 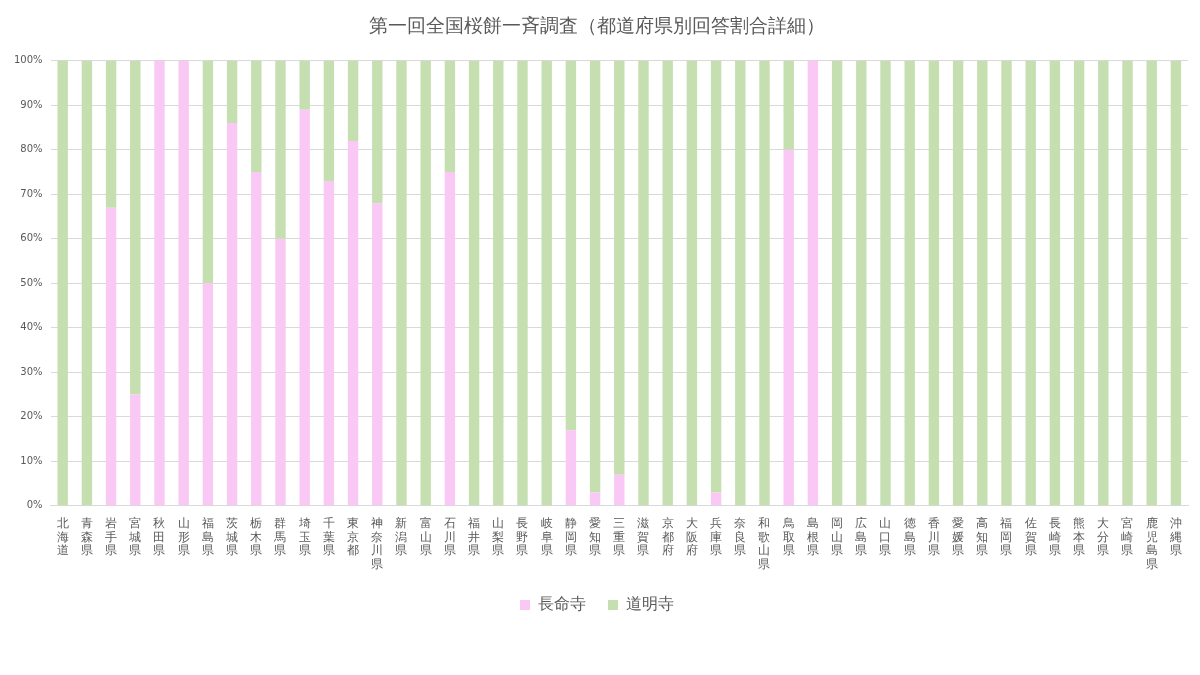 I want to click on x-tick-label: 青森県, so click(x=86, y=536).